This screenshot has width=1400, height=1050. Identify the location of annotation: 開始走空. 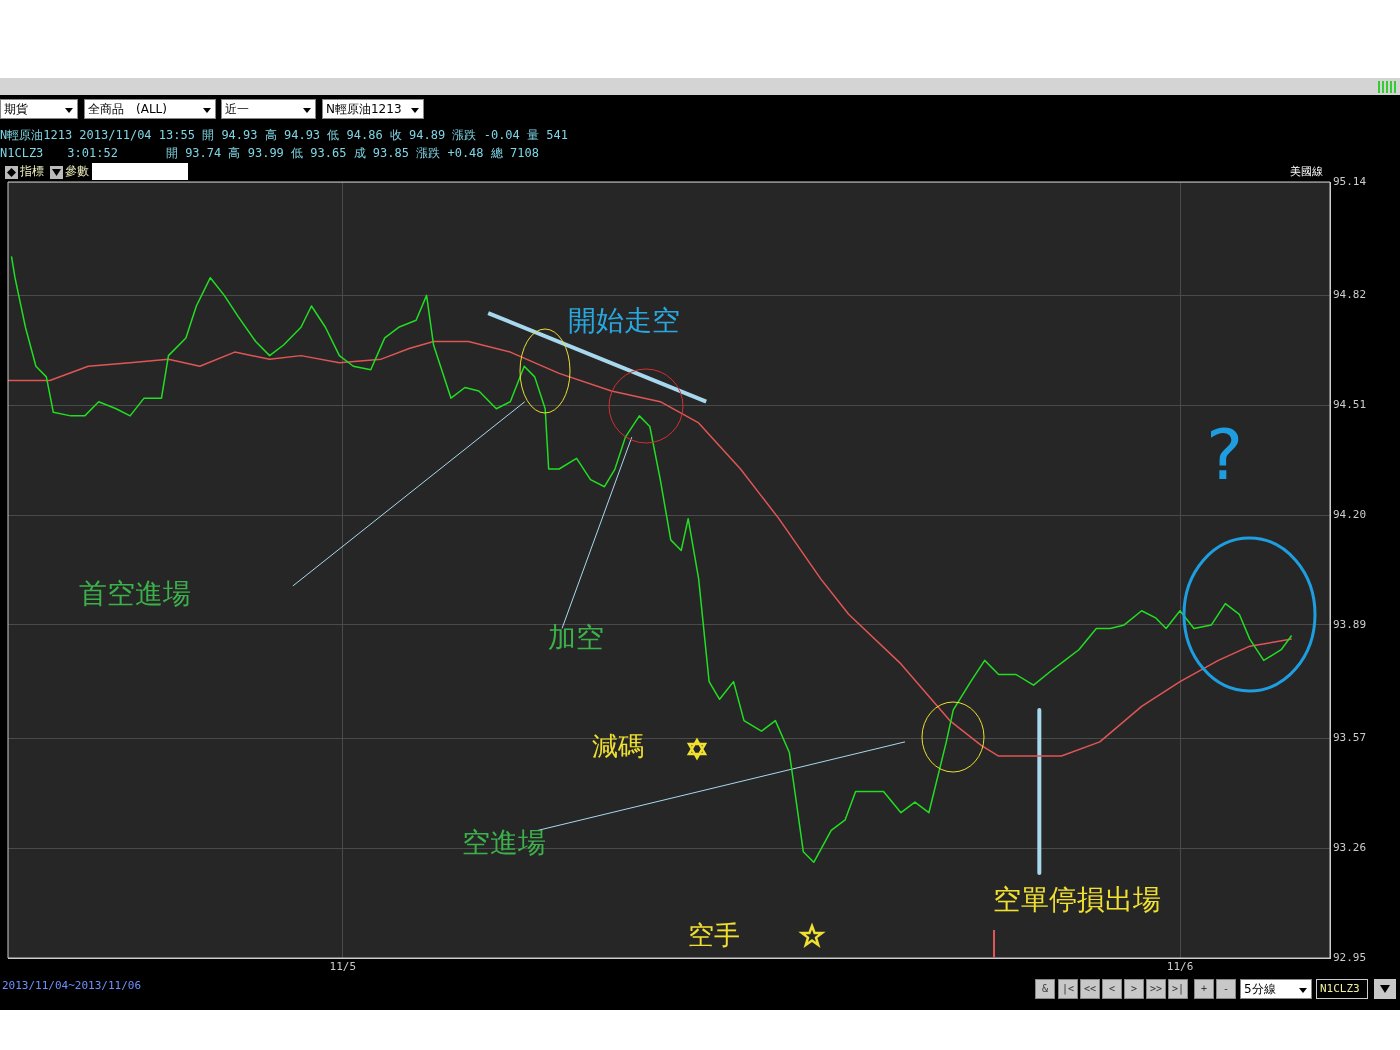
(624, 320).